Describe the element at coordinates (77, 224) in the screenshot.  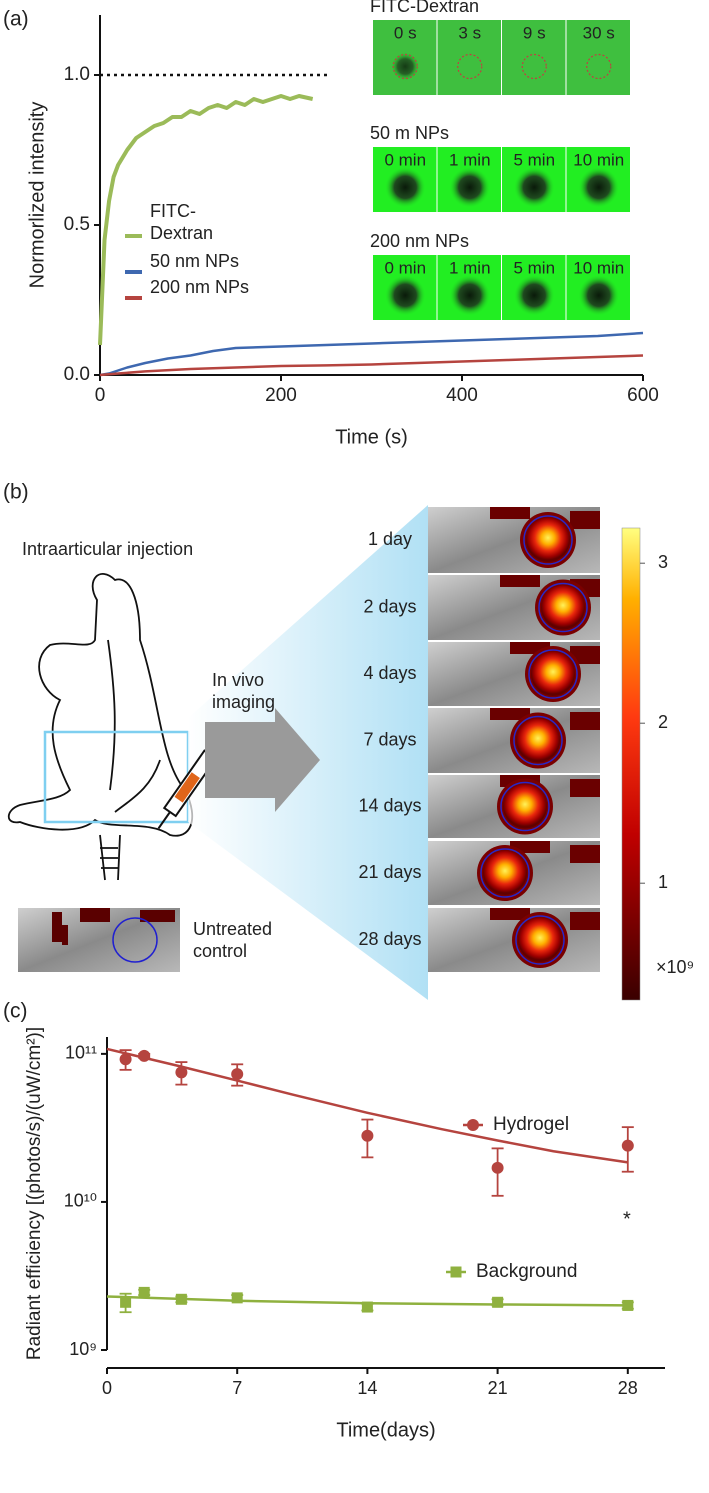
I see `y-tick-label: 0.5` at that location.